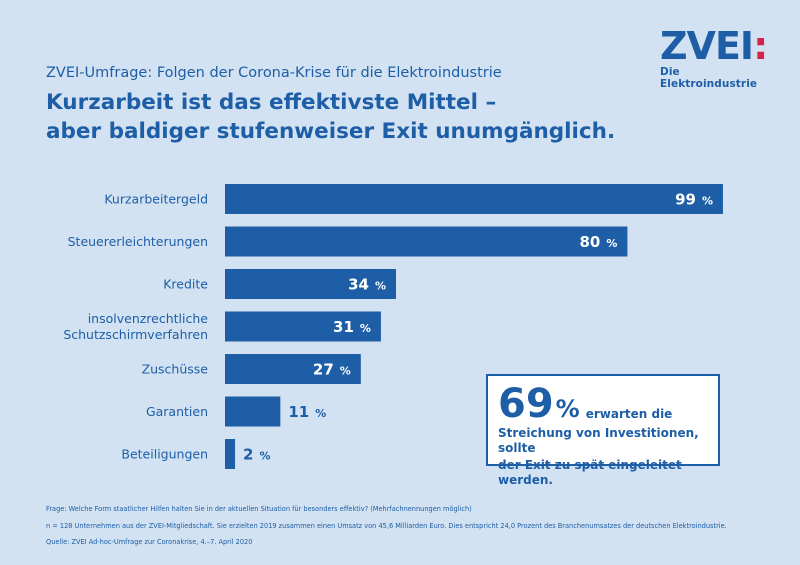  Describe the element at coordinates (185, 284) in the screenshot. I see `category-label-2: Kredite` at that location.